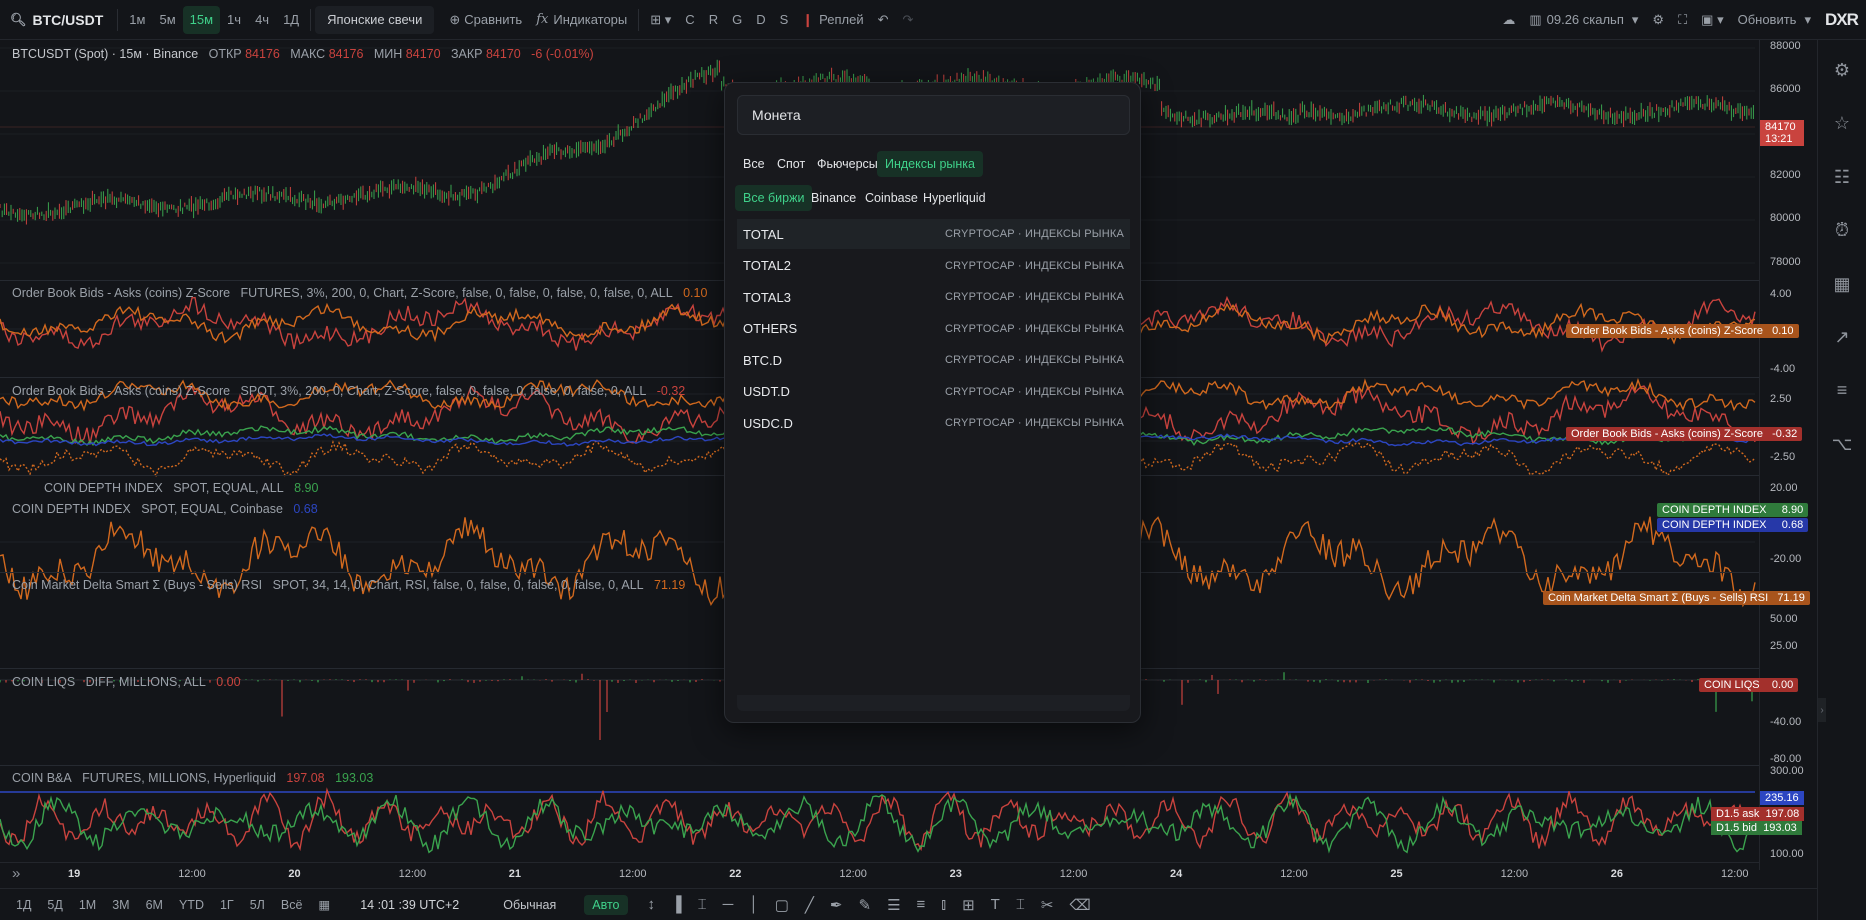 This screenshot has width=1866, height=920. I want to click on symbol-search: 🔍︎ BTC/USDT, so click(56, 20).